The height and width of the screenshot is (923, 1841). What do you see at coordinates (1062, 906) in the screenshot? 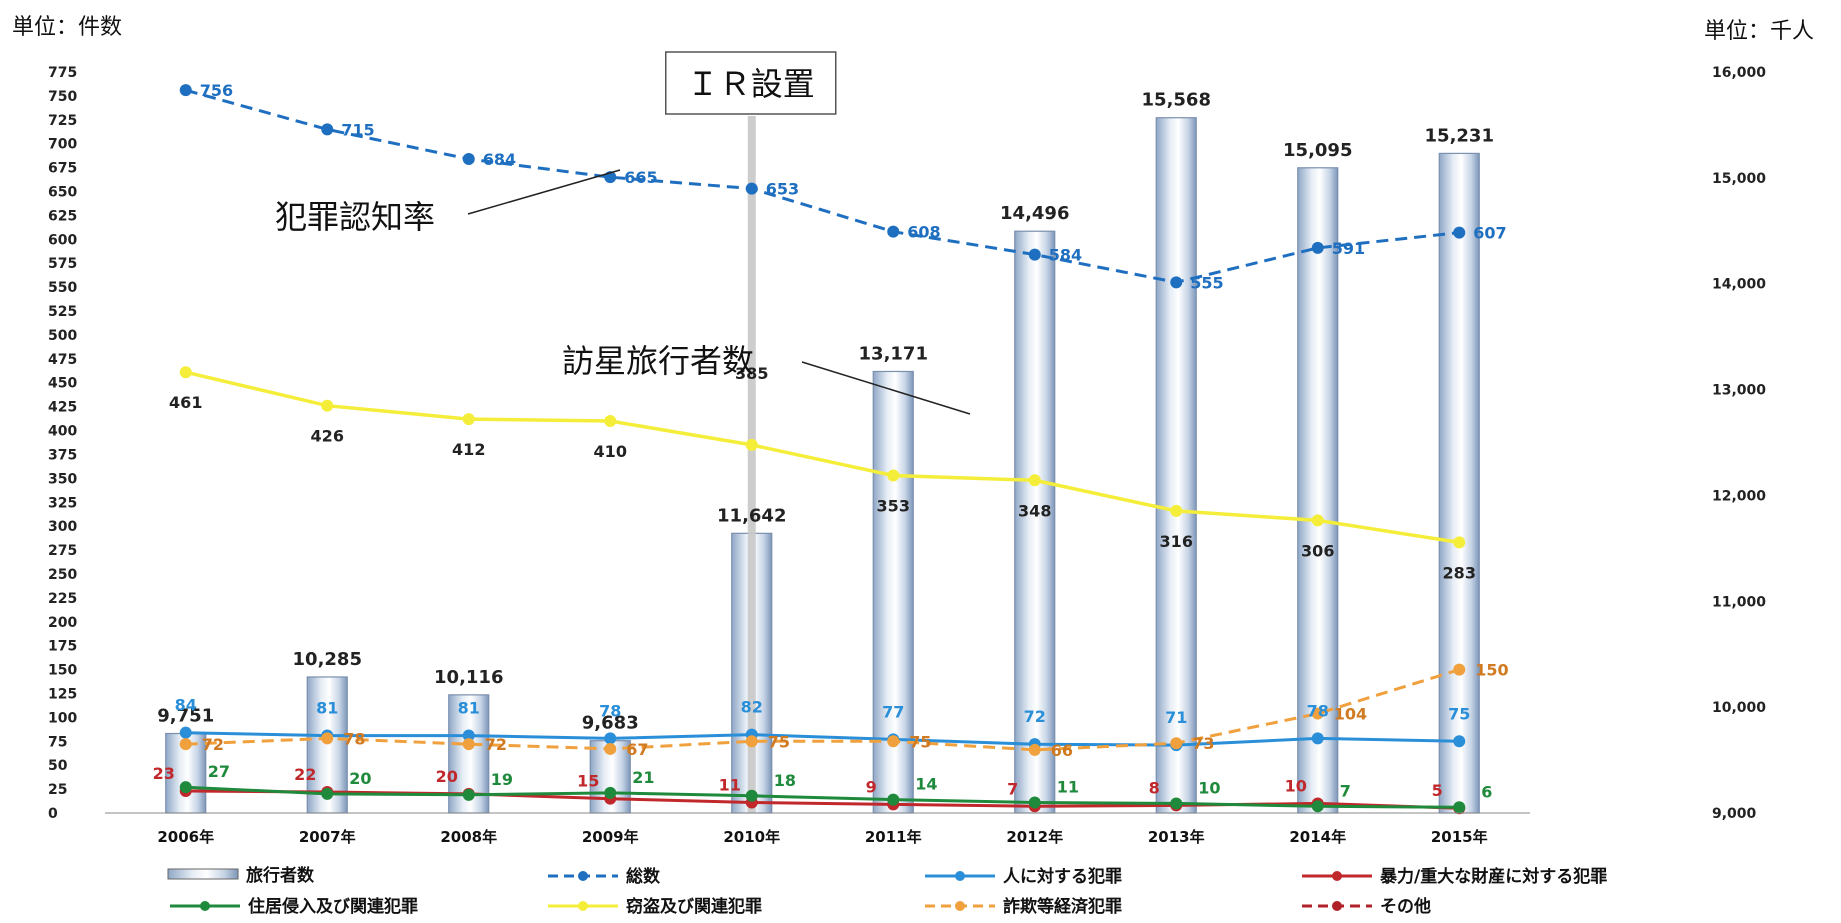
I see `legend-label: 詐欺等経済犯罪` at bounding box center [1062, 906].